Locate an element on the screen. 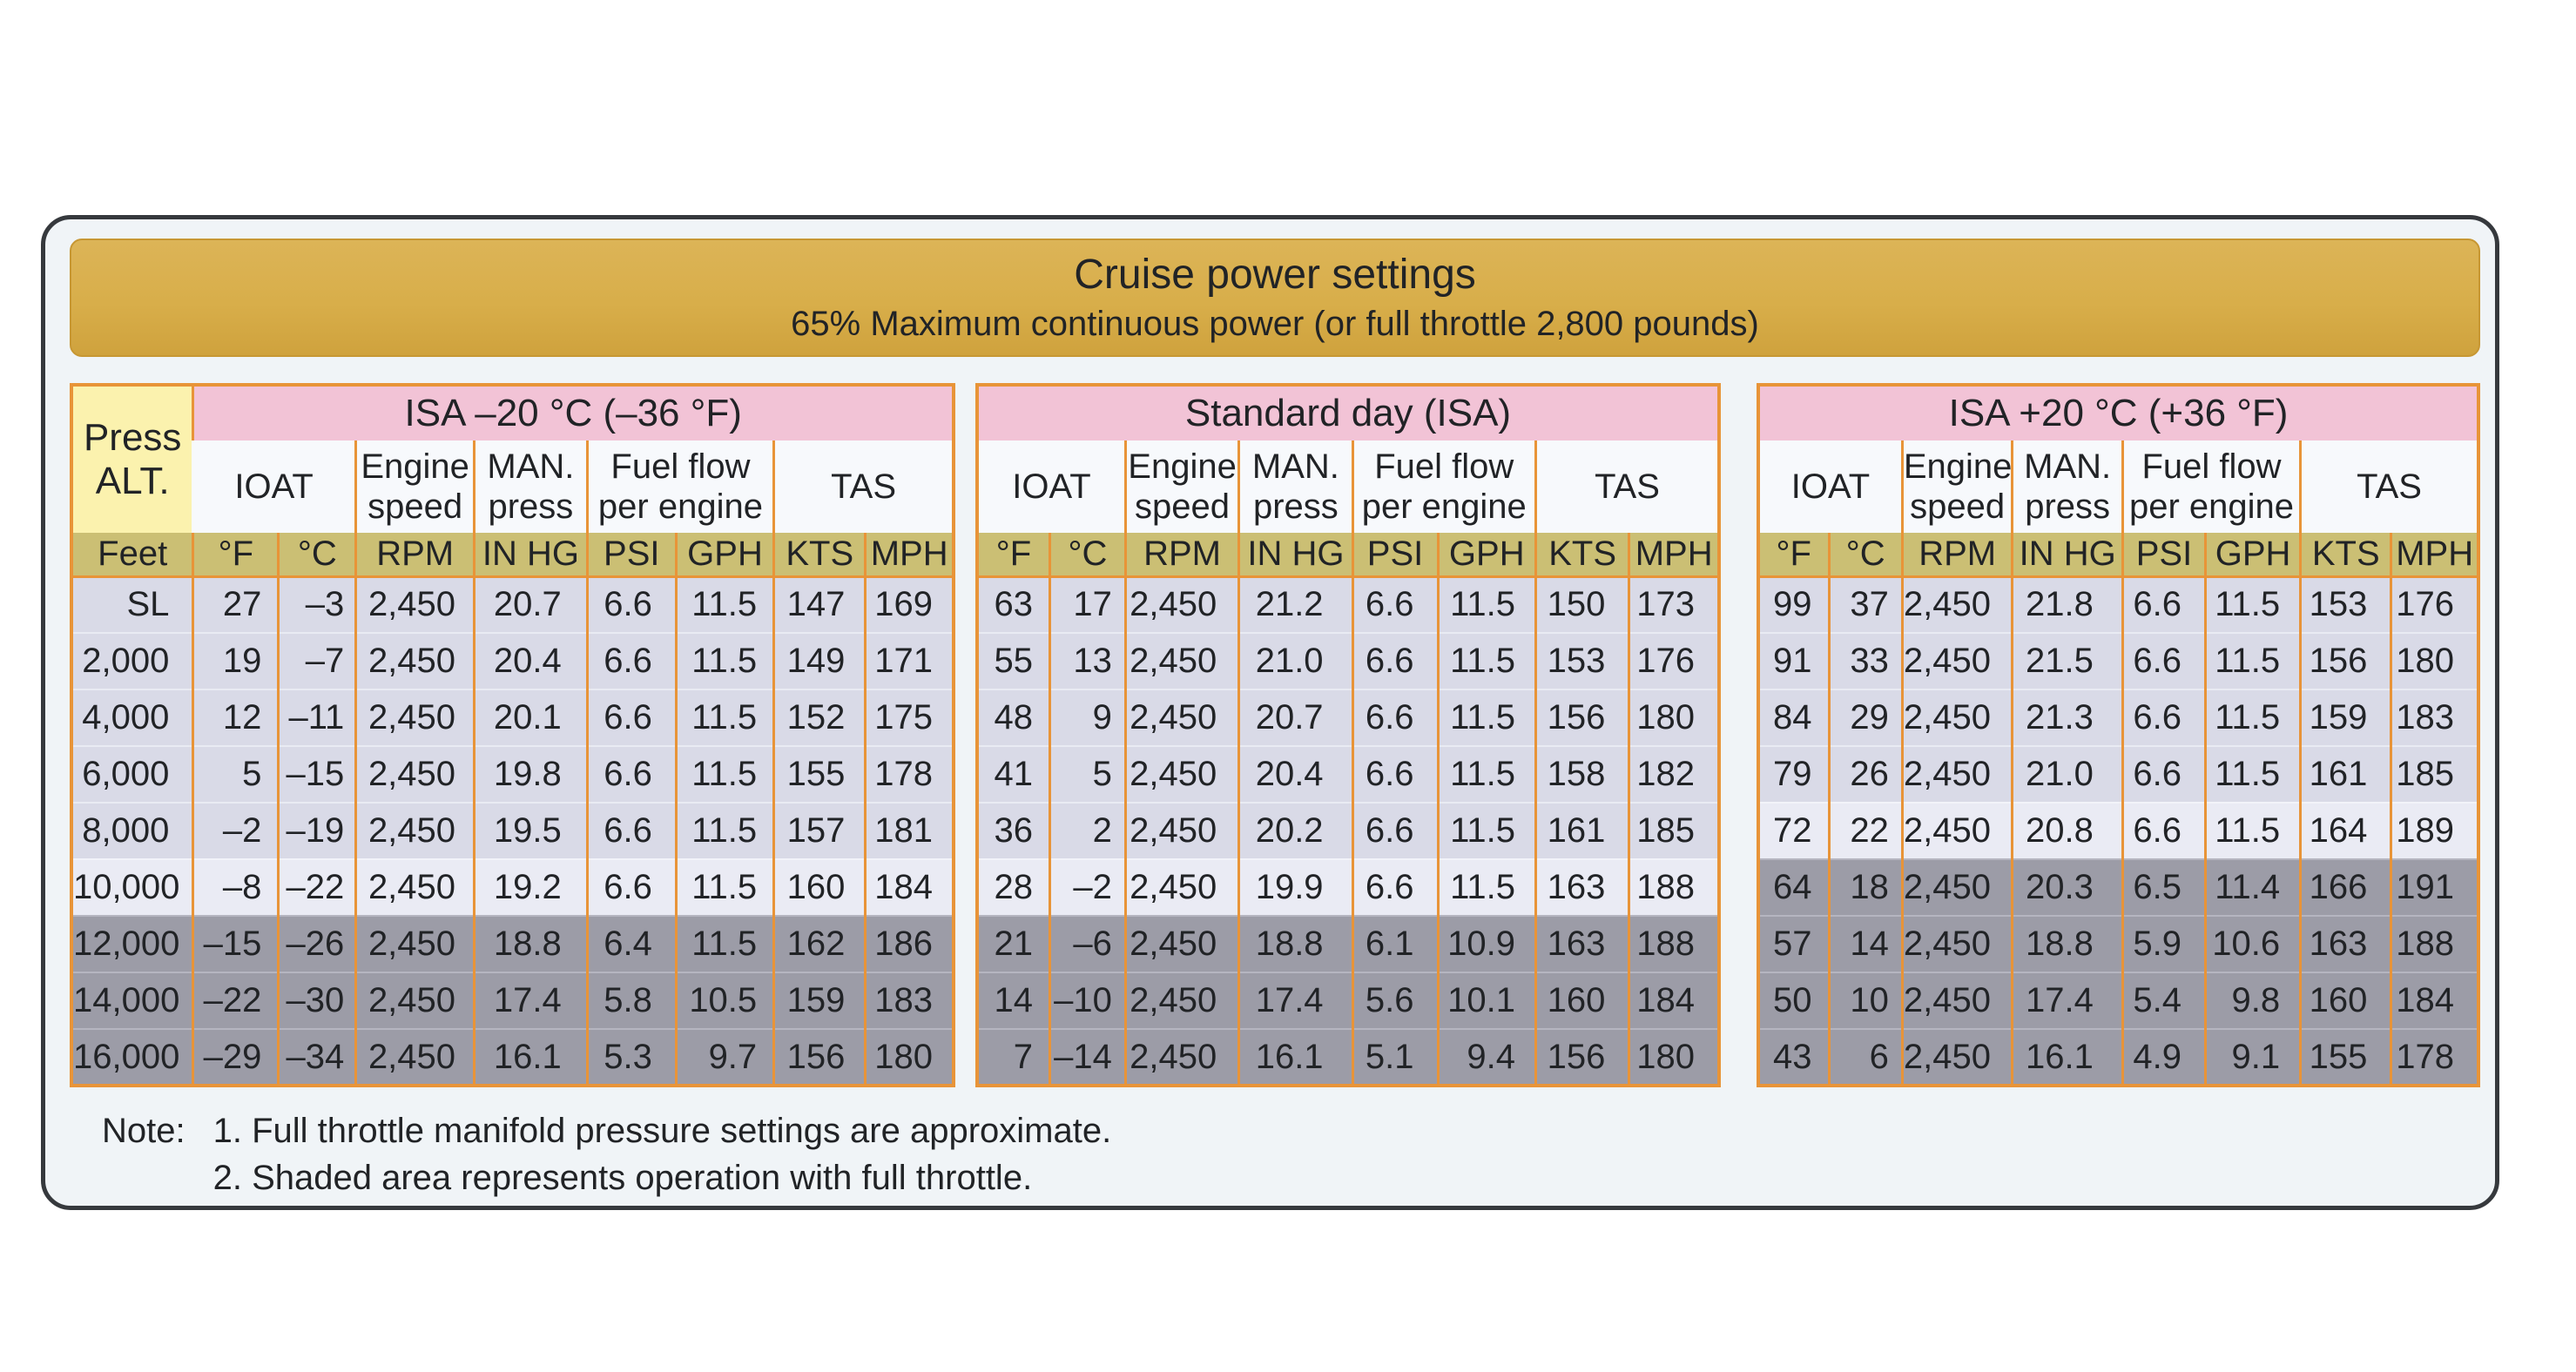  table-cell: 16,000 is located at coordinates (132, 1057).